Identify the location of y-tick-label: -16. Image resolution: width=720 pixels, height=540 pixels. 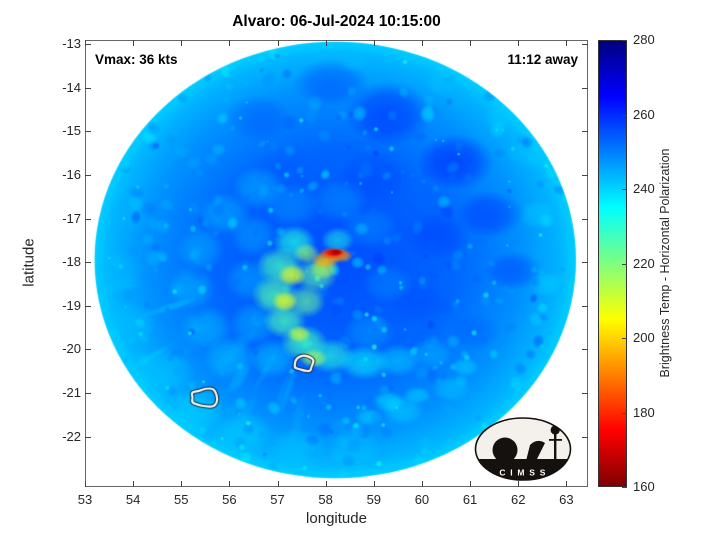
(71, 174).